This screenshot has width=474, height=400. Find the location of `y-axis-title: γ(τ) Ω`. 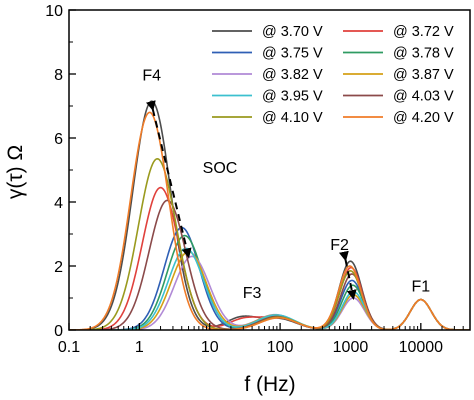

y-axis-title: γ(τ) Ω is located at coordinates (15, 172).